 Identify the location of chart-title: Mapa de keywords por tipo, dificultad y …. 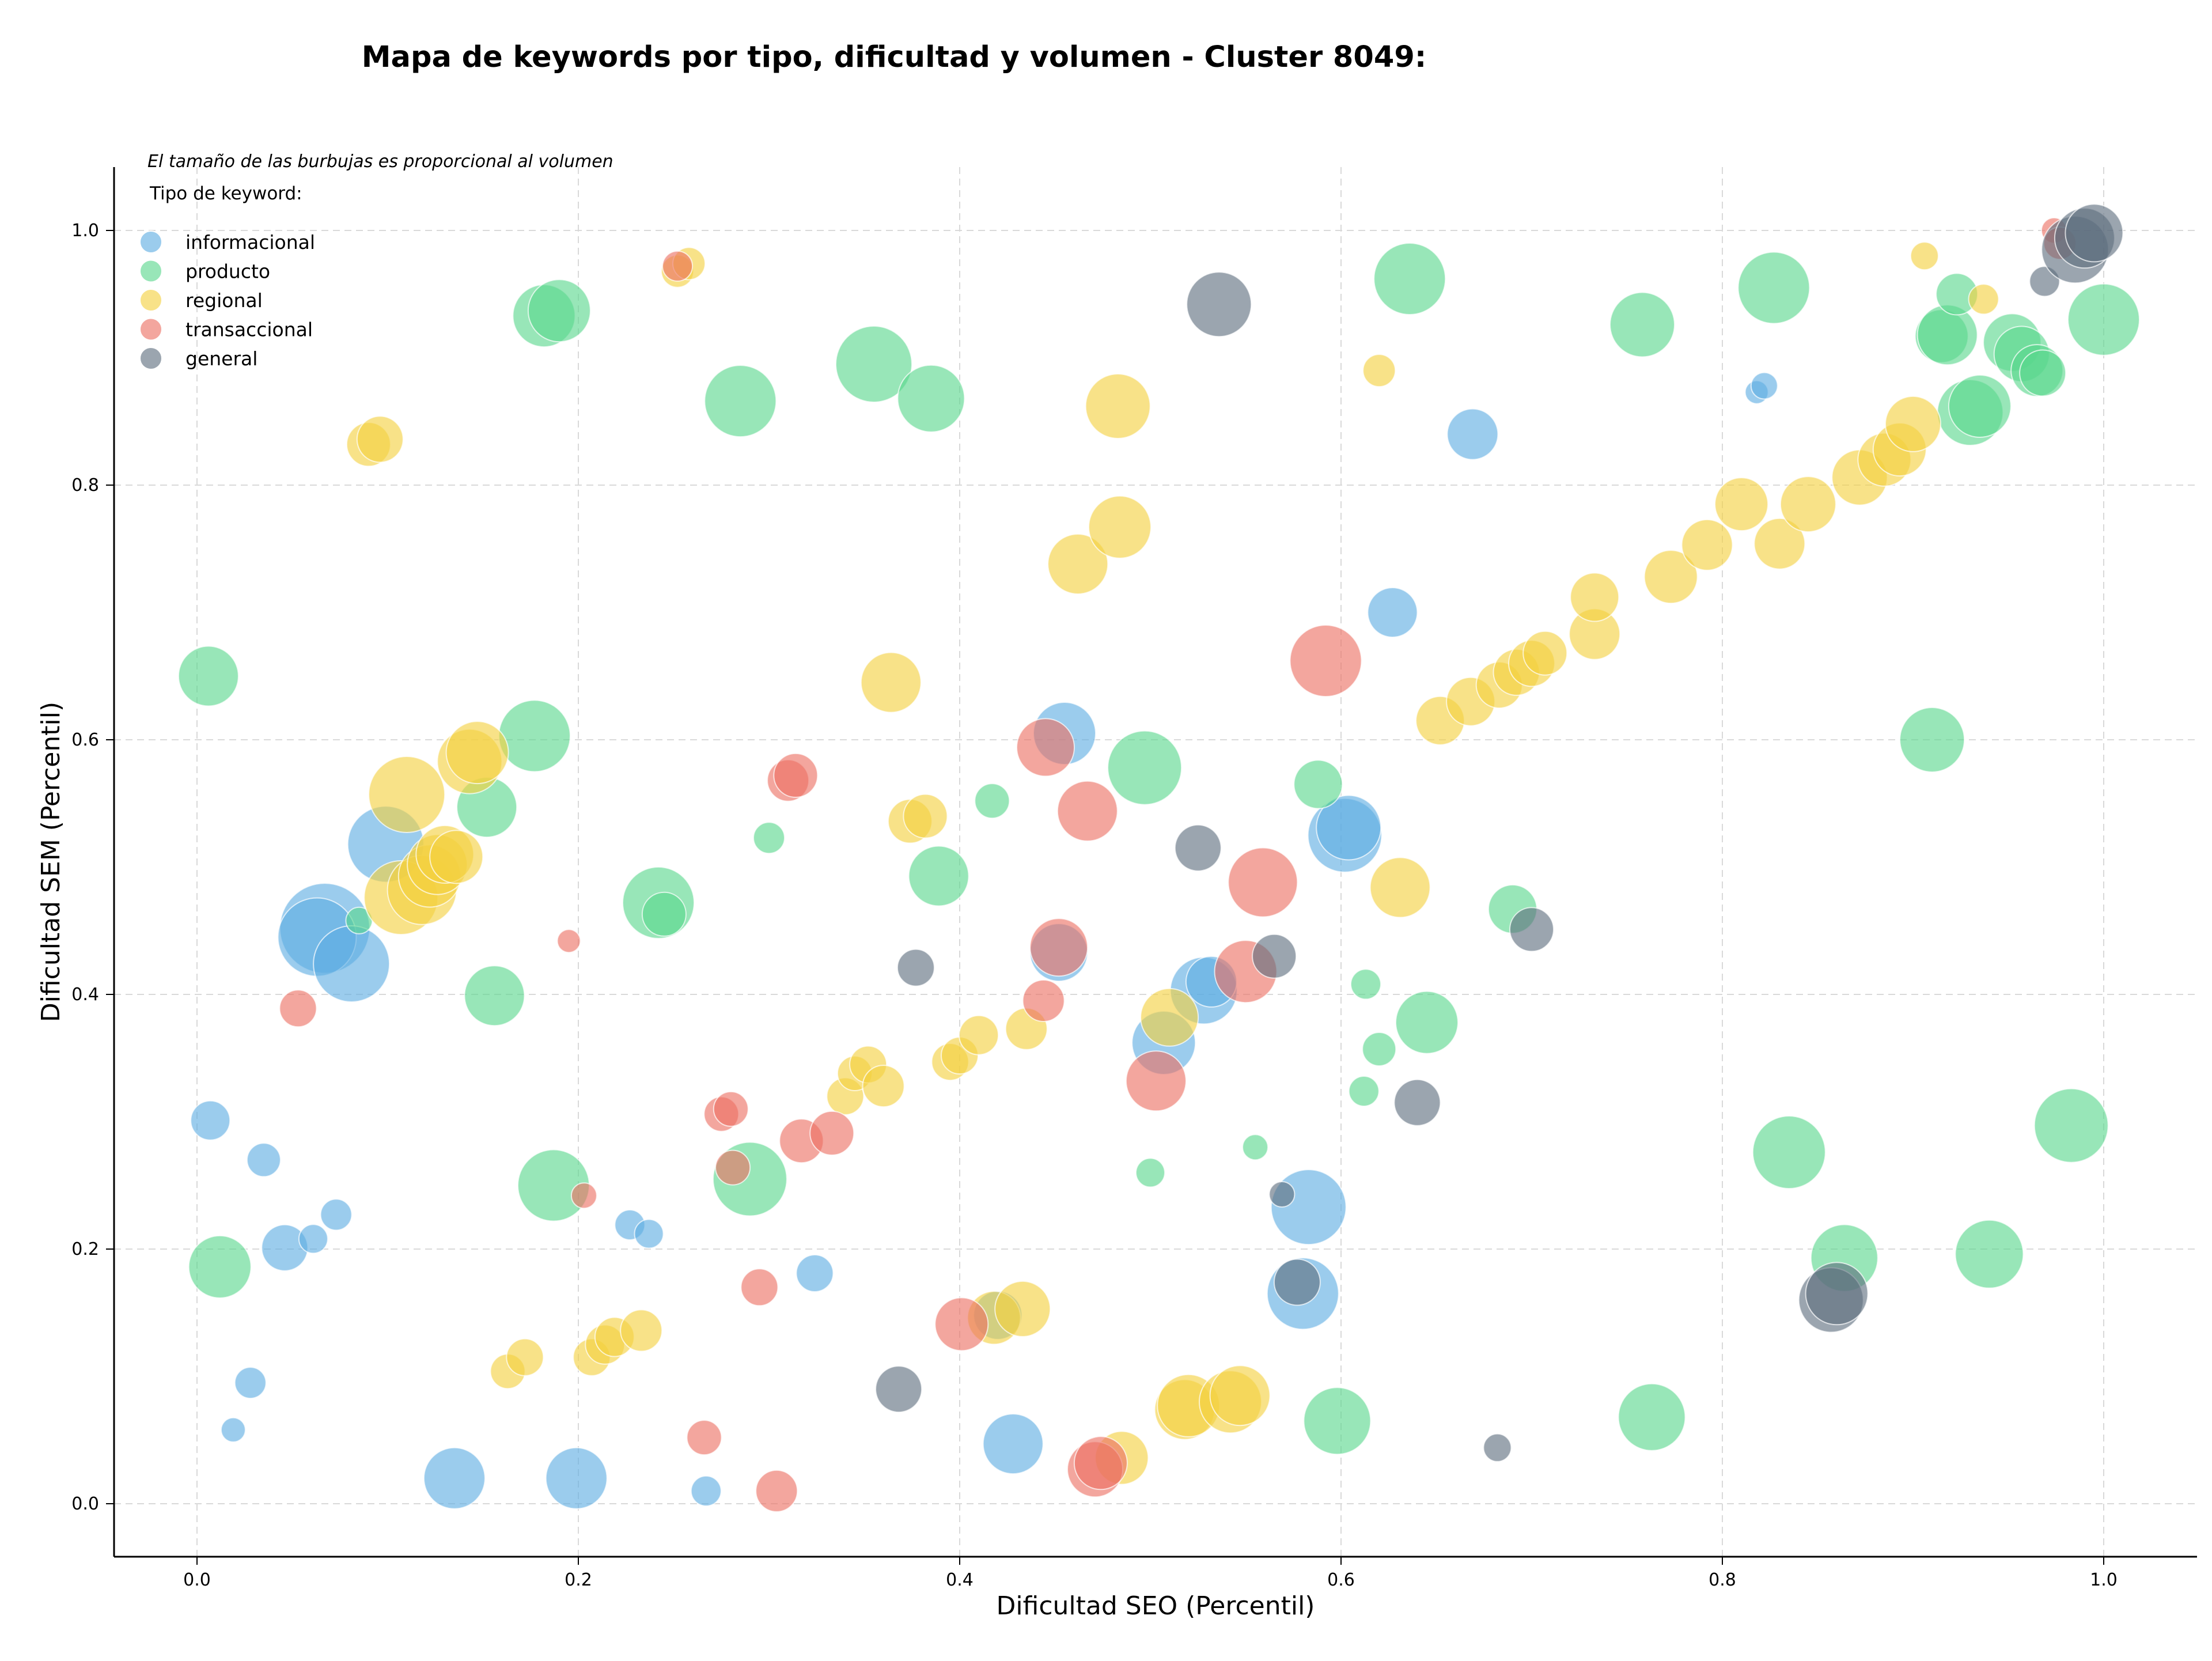
(894, 57).